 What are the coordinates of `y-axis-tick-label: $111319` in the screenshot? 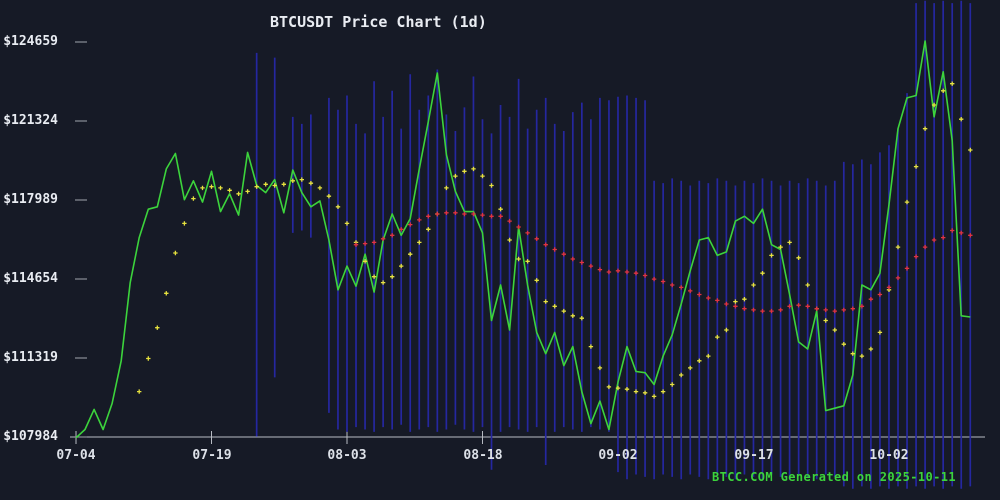 It's located at (30, 357).